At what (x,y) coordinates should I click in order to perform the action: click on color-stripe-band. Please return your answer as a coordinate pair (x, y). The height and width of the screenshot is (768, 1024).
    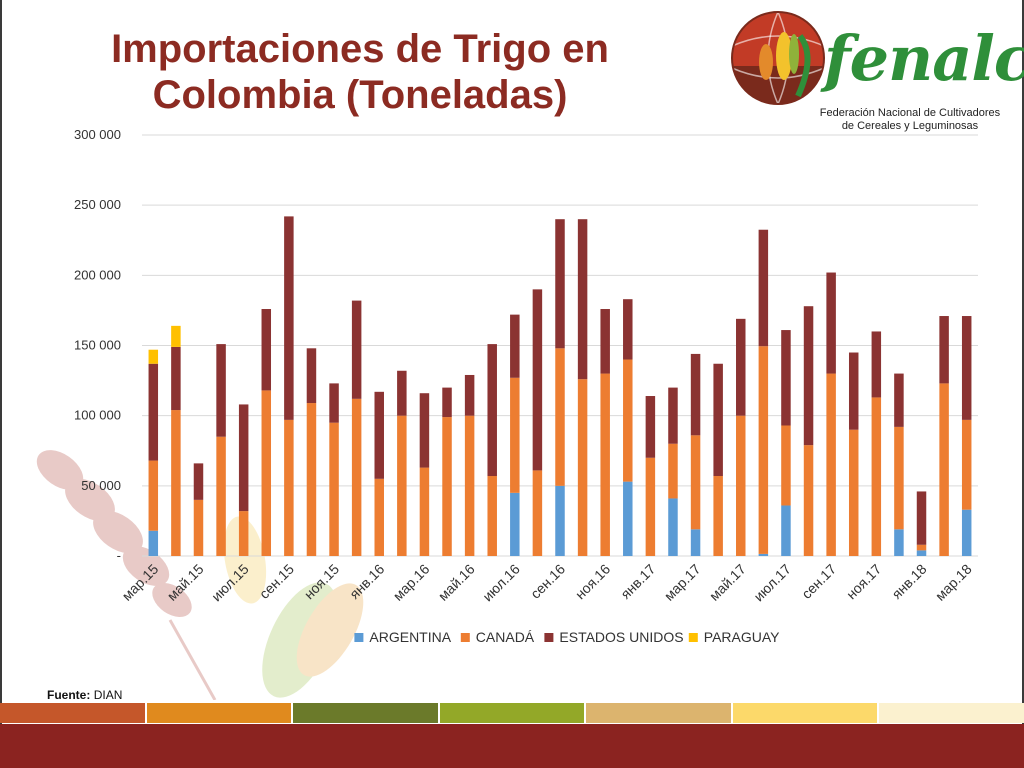
    Looking at the image, I should click on (512, 713).